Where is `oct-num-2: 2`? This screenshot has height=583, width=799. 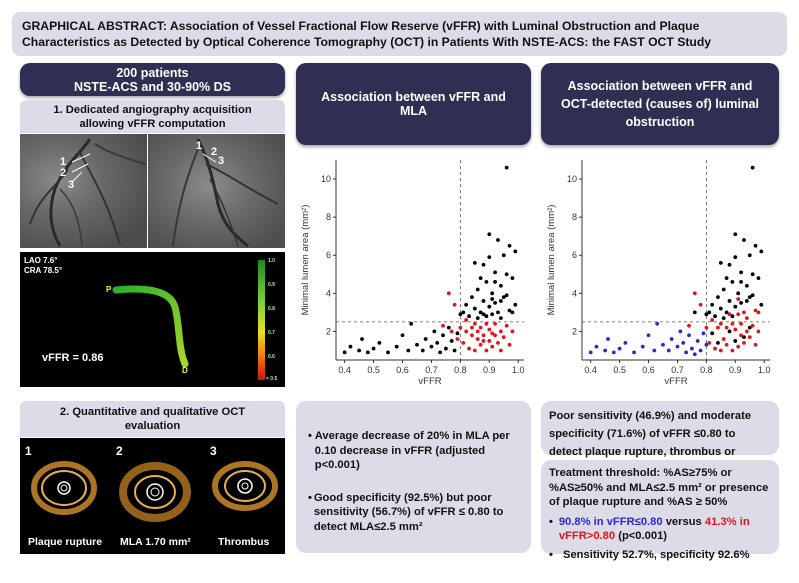
oct-num-2: 2 is located at coordinates (119, 451).